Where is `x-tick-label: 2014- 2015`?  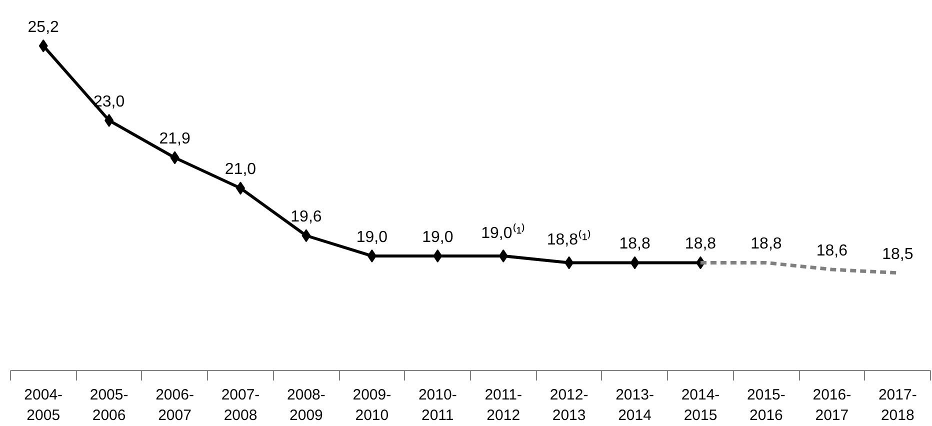
x-tick-label: 2014- 2015 is located at coordinates (700, 405).